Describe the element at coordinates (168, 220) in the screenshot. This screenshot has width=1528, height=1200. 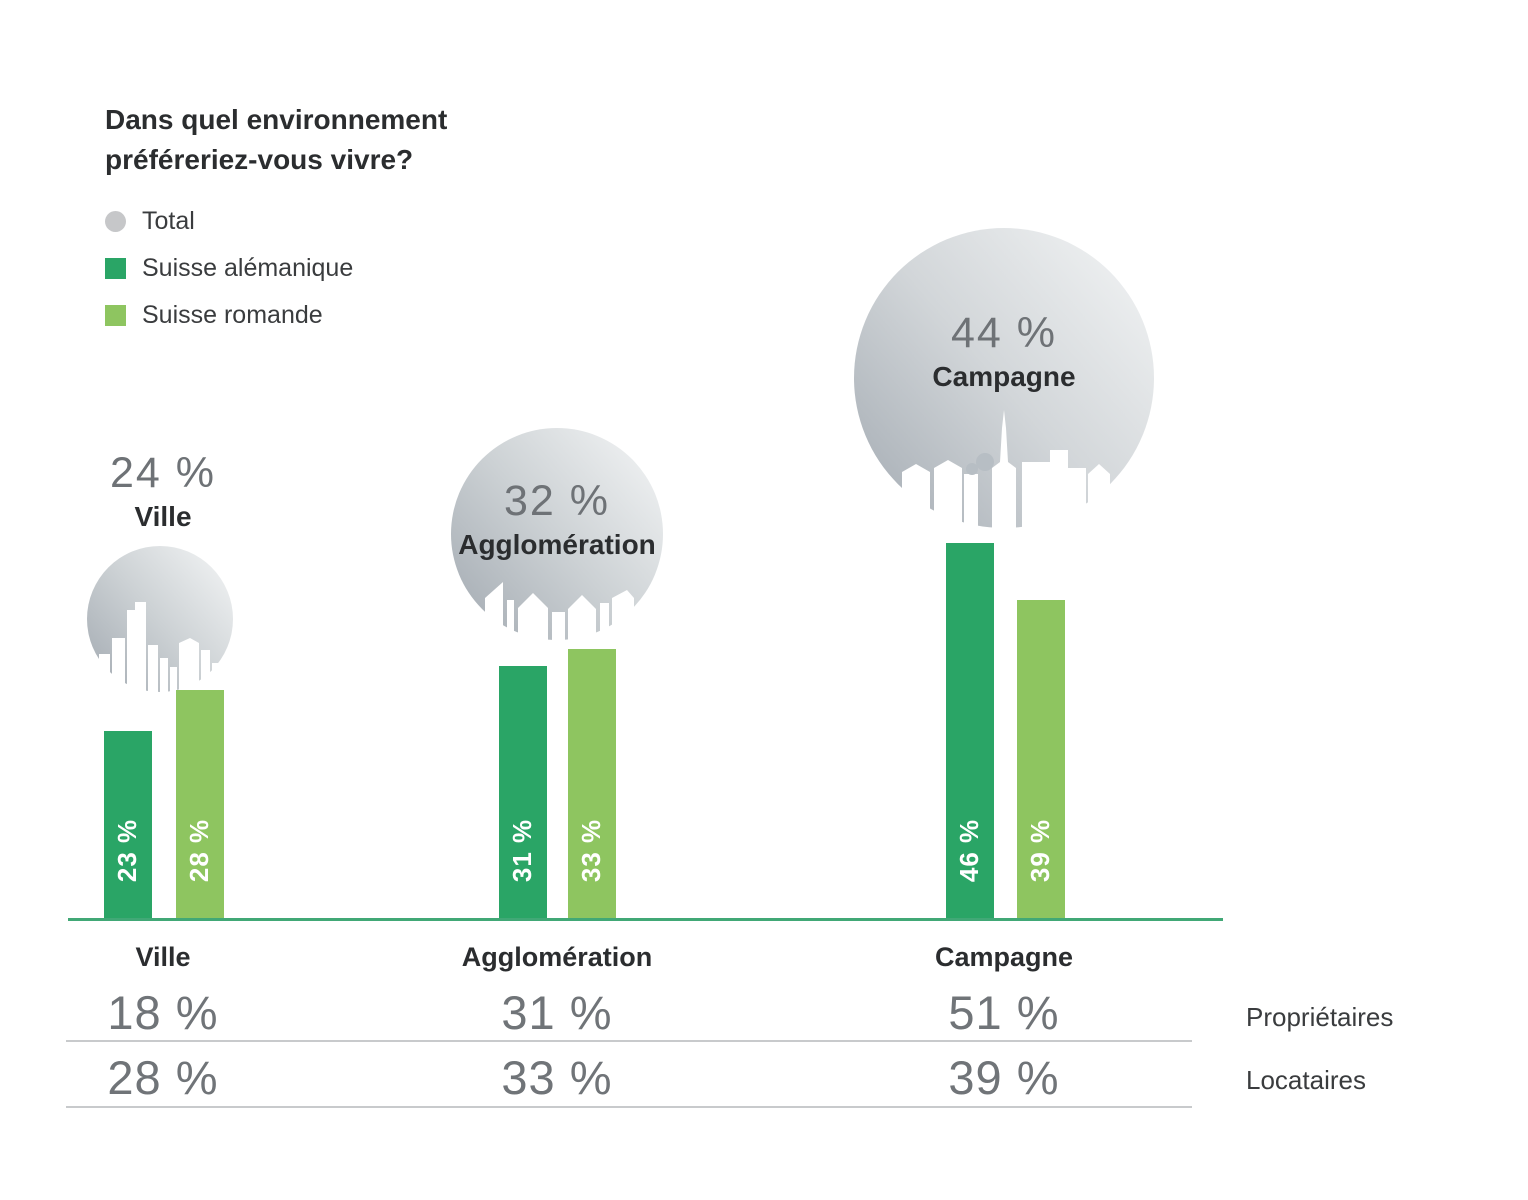
I see `legend-label: Total` at that location.